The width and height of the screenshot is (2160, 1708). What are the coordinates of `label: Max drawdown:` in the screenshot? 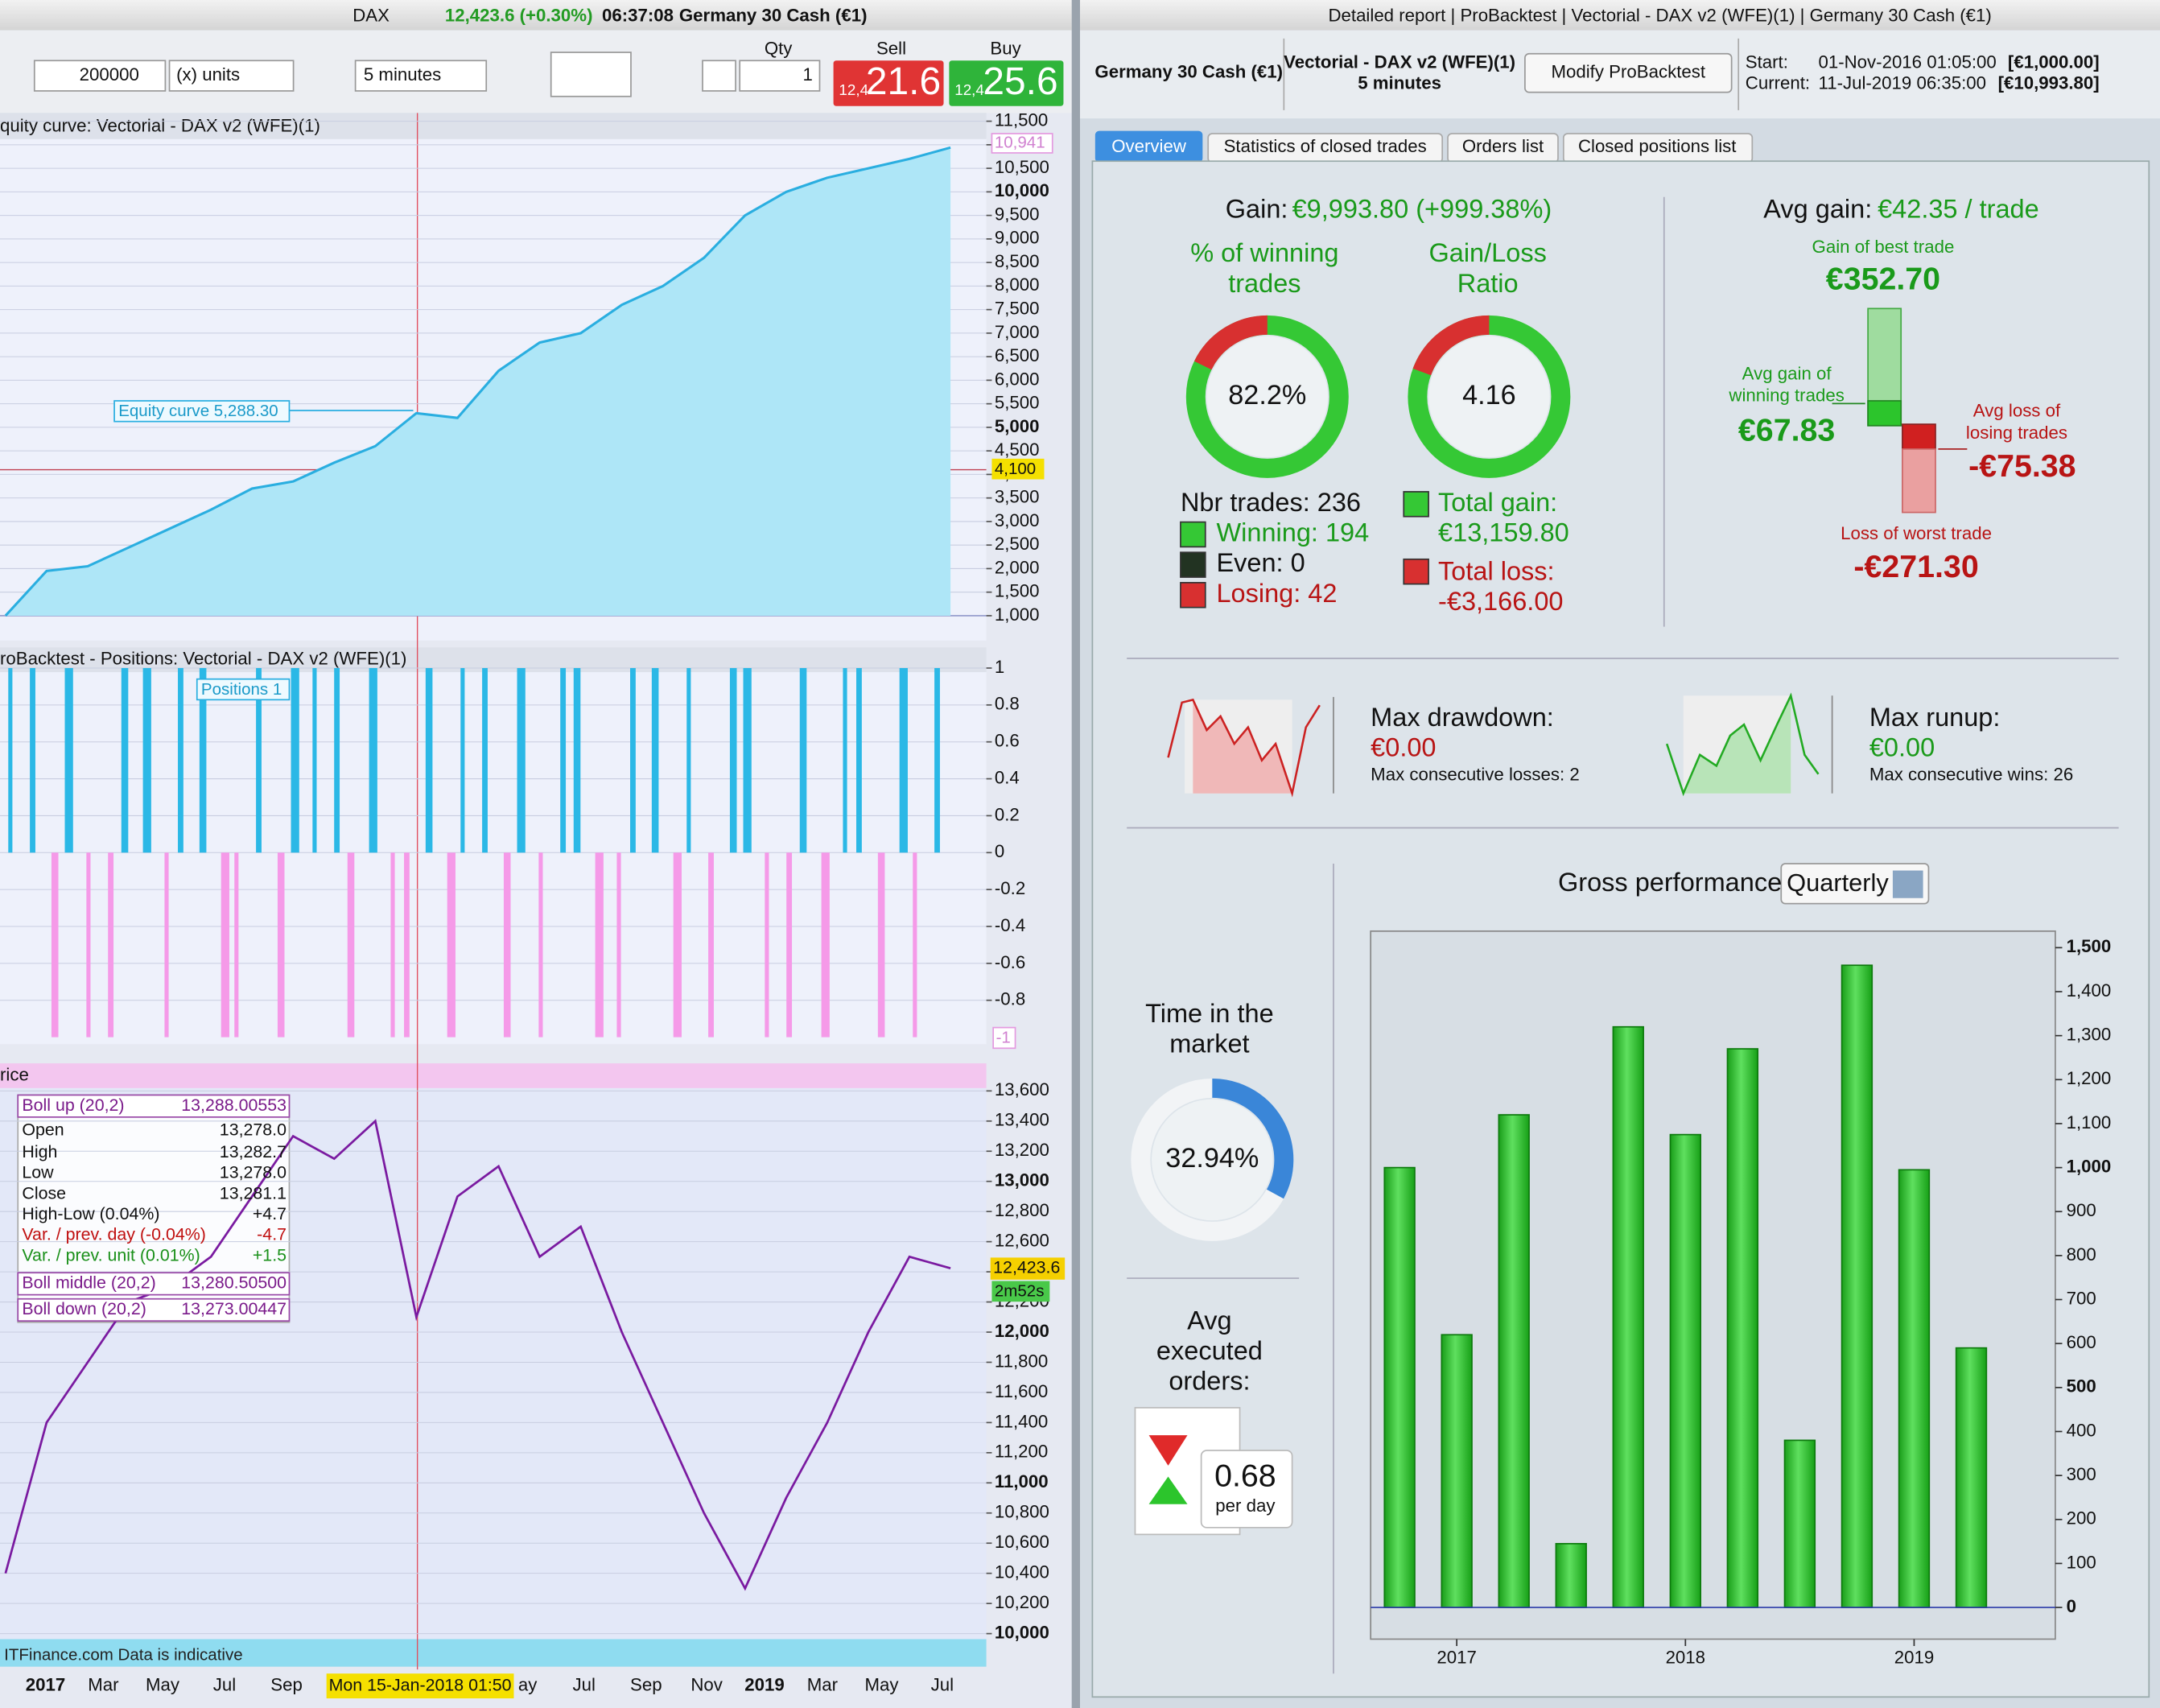 It's located at (1462, 717).